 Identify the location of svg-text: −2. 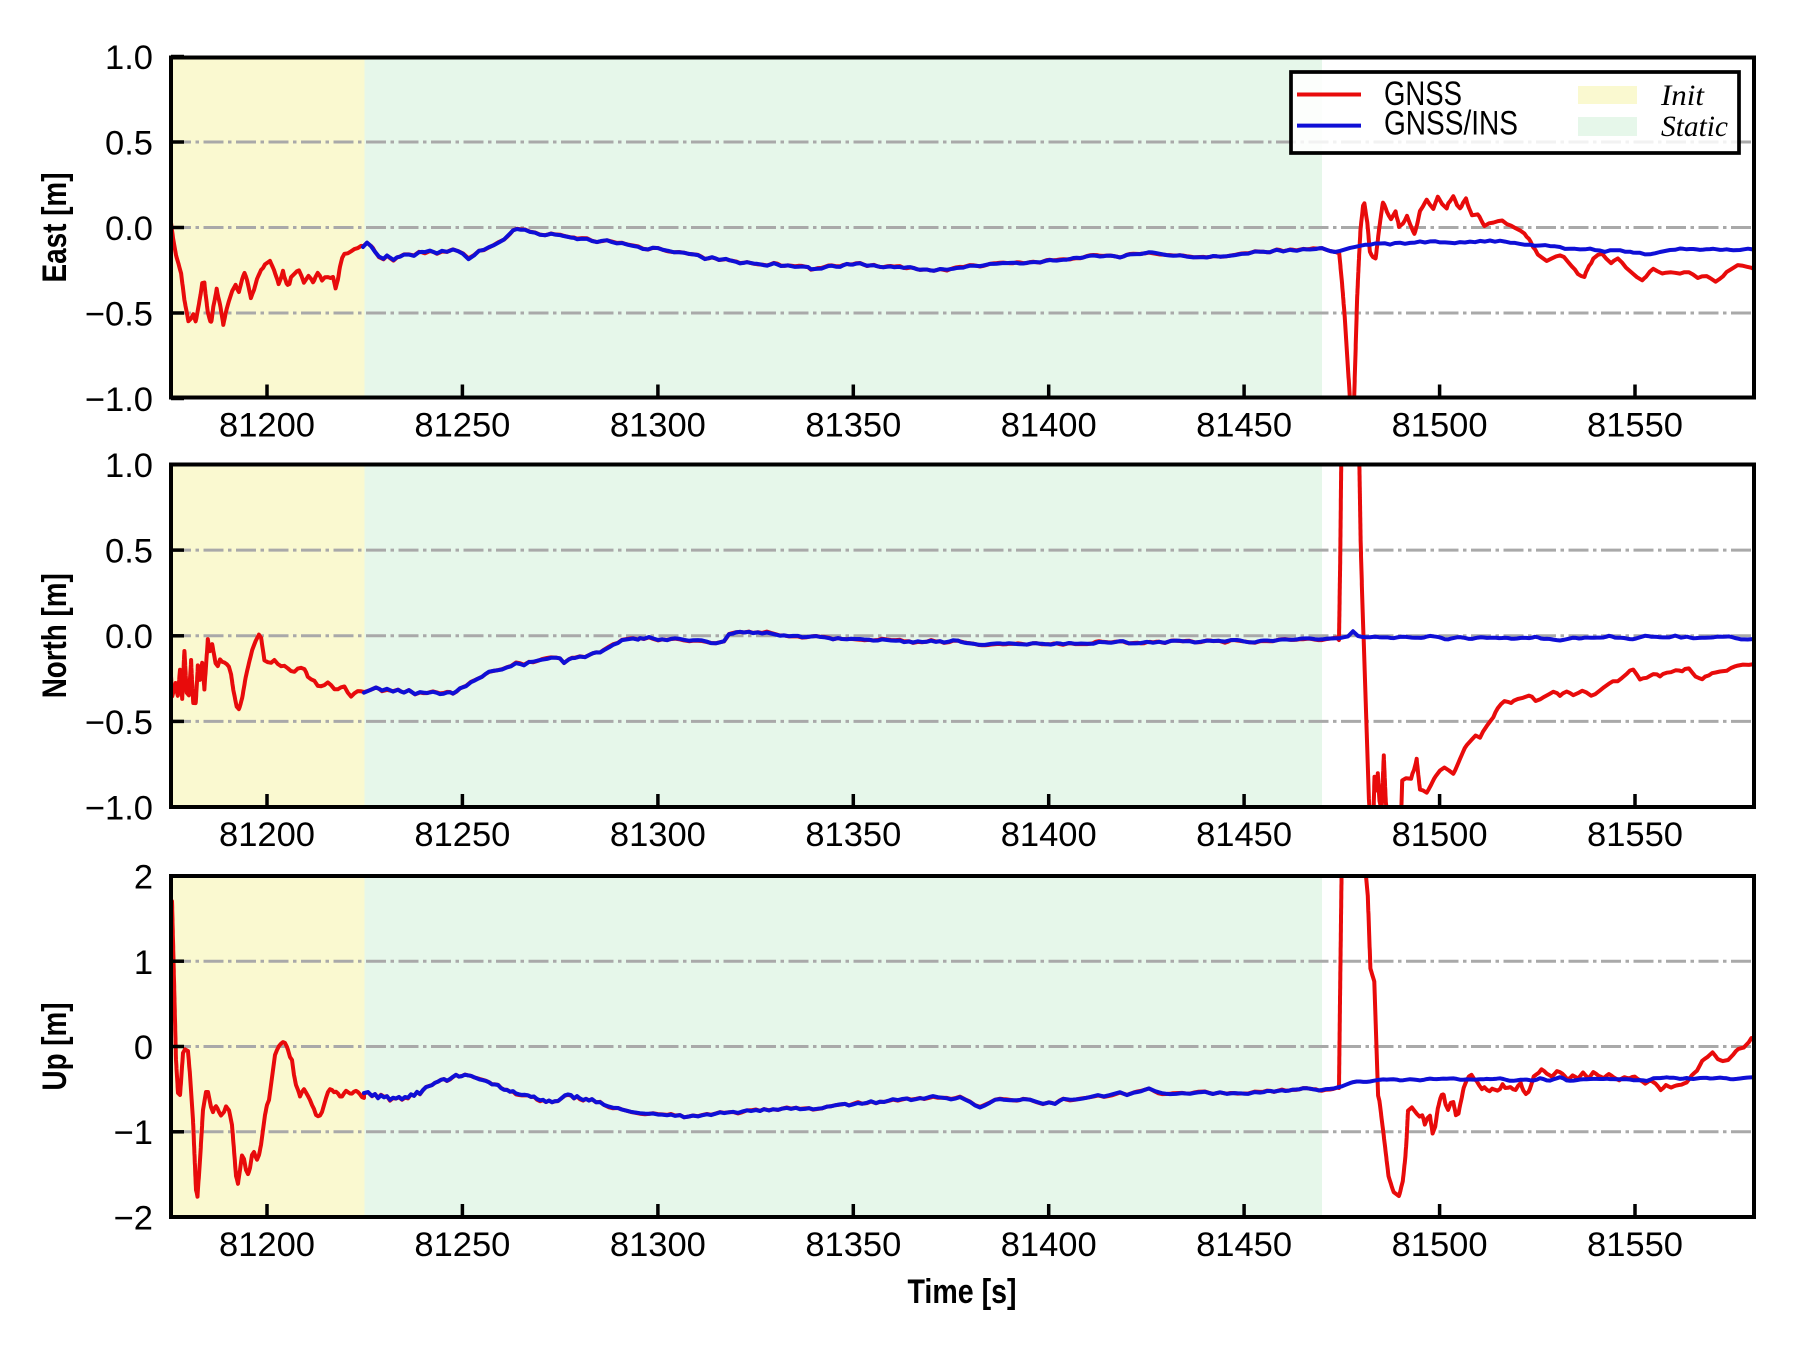
(133, 1219).